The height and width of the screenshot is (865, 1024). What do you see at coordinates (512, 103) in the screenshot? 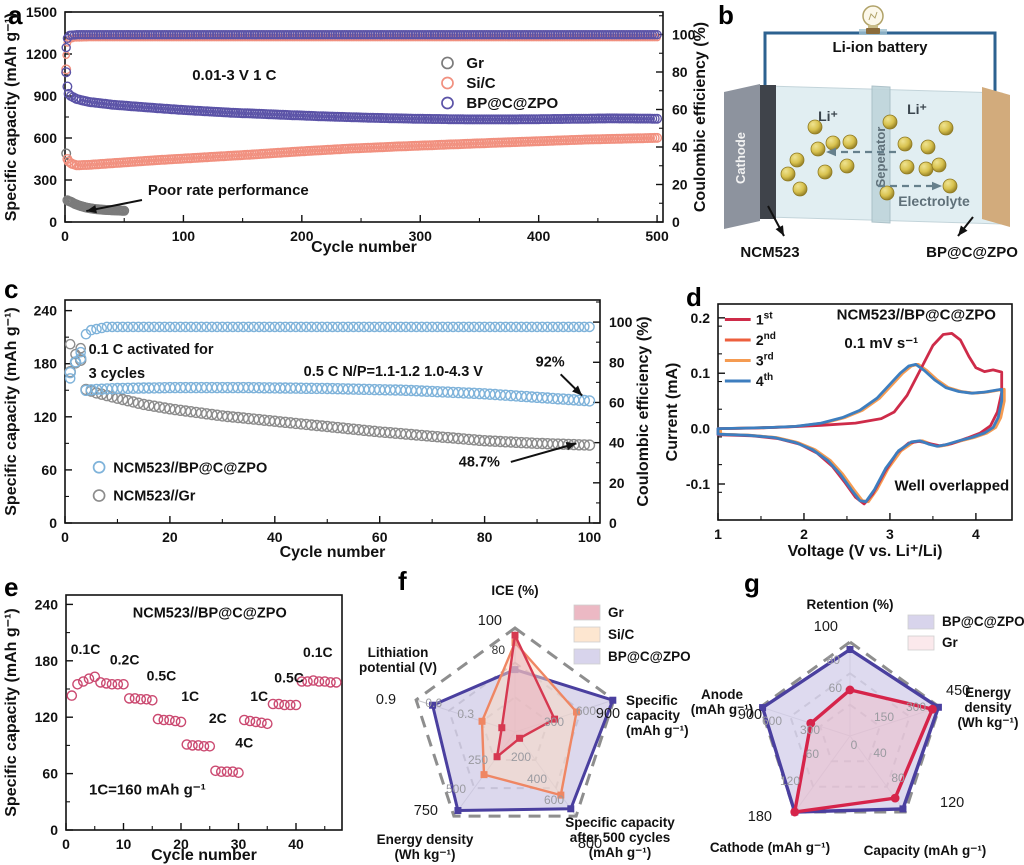
I see `legend-label: BP@C@ZPO` at bounding box center [512, 103].